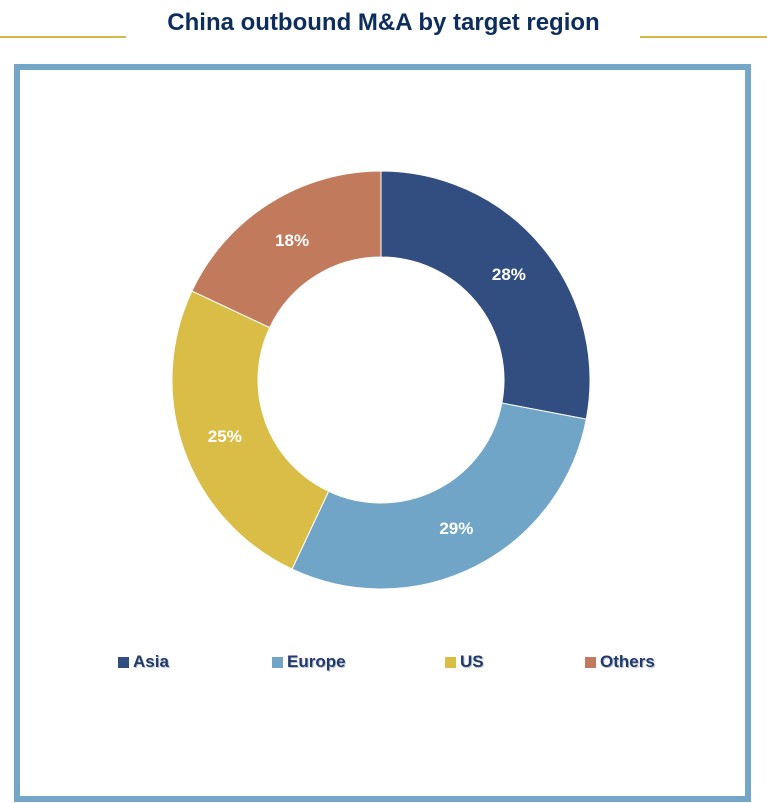 This screenshot has height=803, width=767. I want to click on slice-label-others: 18%, so click(292, 240).